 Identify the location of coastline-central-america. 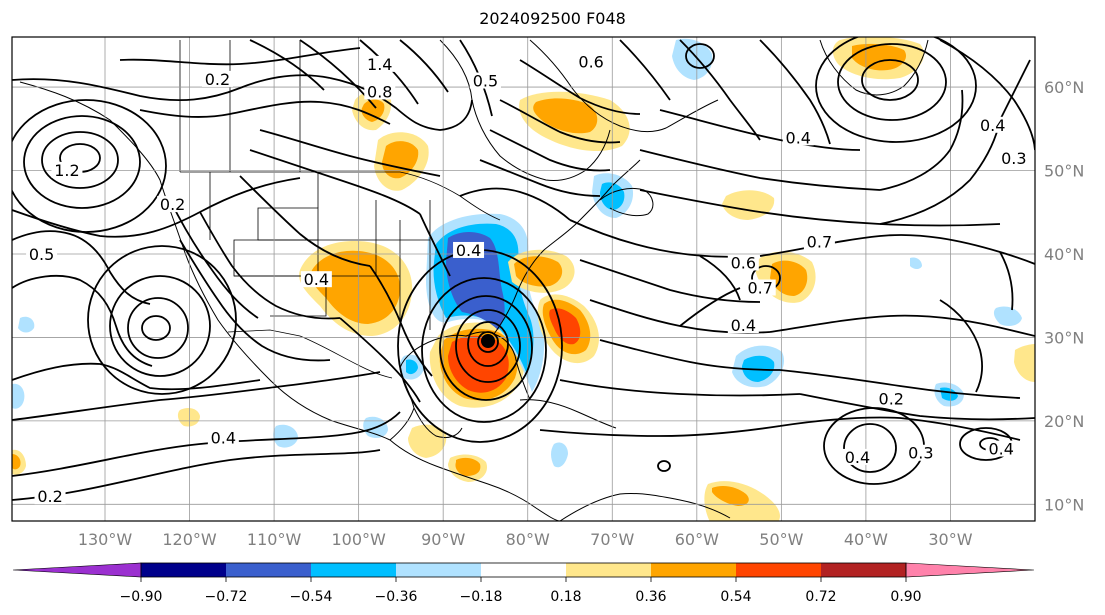
(475, 480).